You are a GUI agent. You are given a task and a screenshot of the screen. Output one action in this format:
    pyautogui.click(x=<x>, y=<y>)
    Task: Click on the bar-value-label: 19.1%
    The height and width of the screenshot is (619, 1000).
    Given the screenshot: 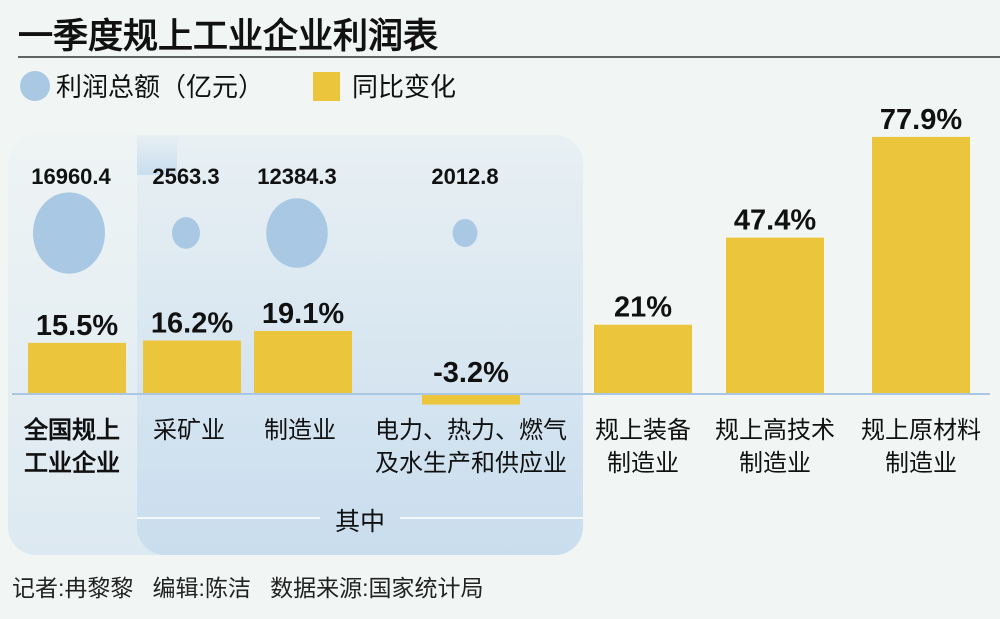 What is the action you would take?
    pyautogui.click(x=303, y=314)
    